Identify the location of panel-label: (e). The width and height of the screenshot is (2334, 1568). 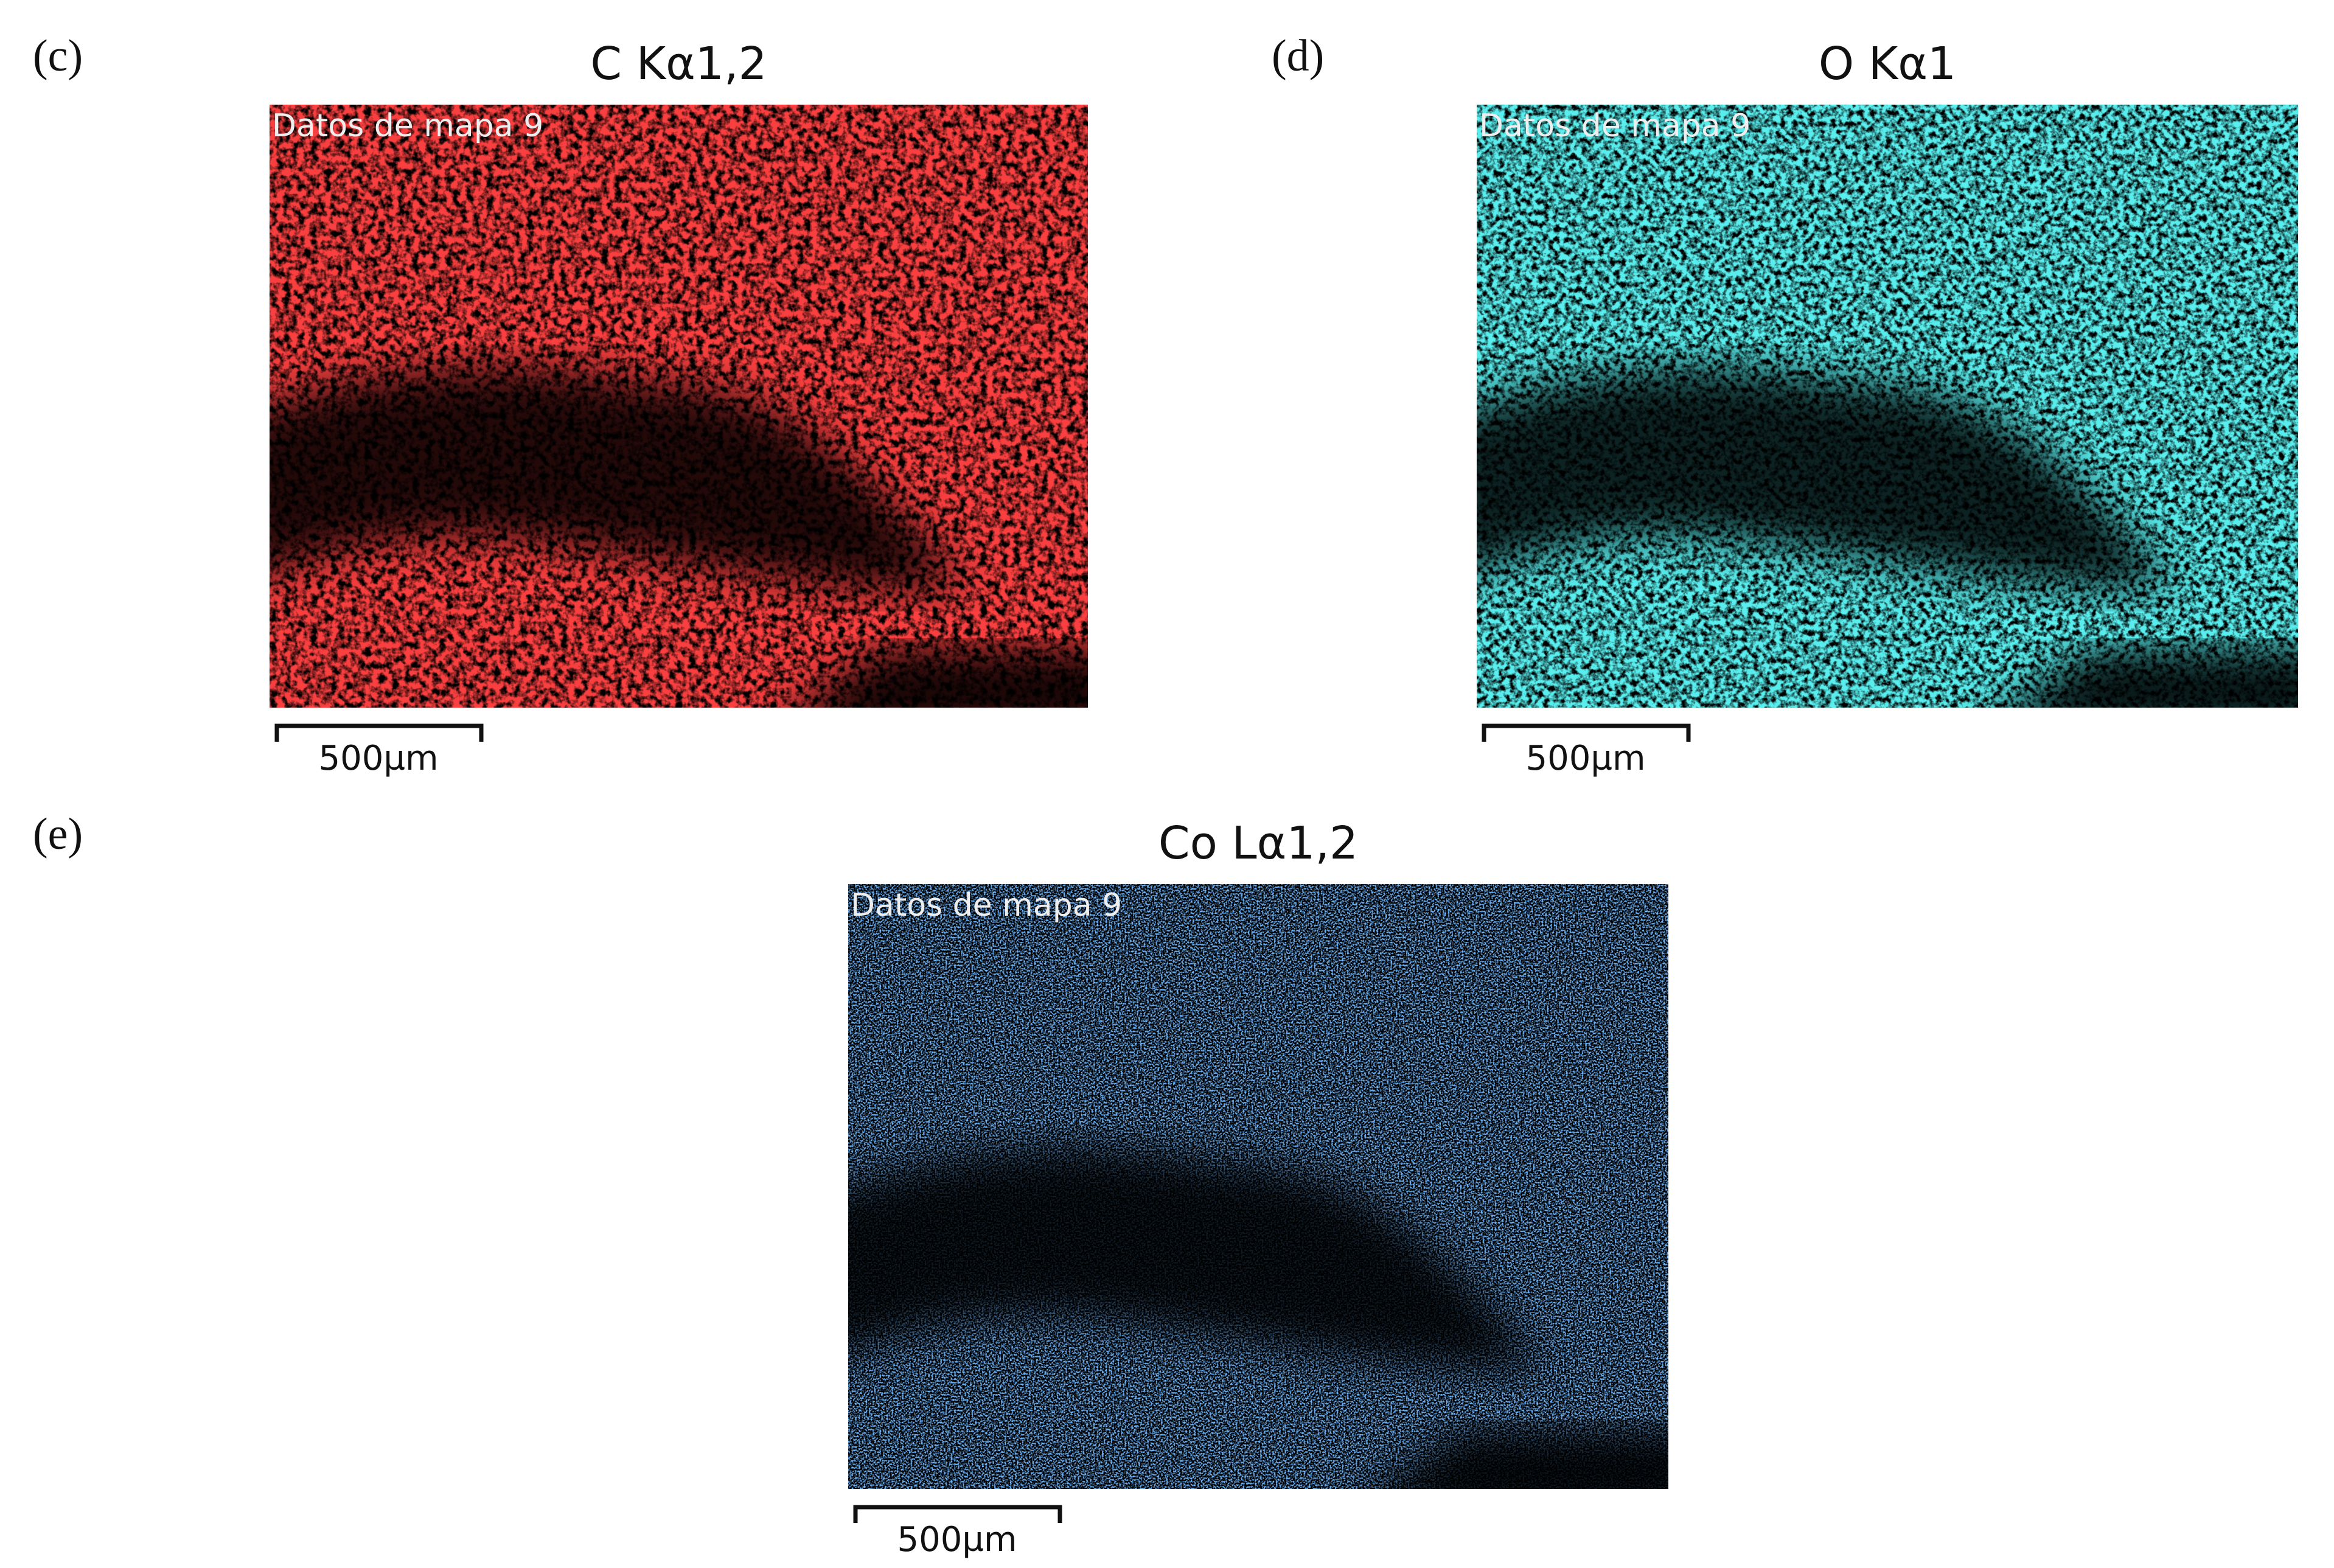
(58, 834).